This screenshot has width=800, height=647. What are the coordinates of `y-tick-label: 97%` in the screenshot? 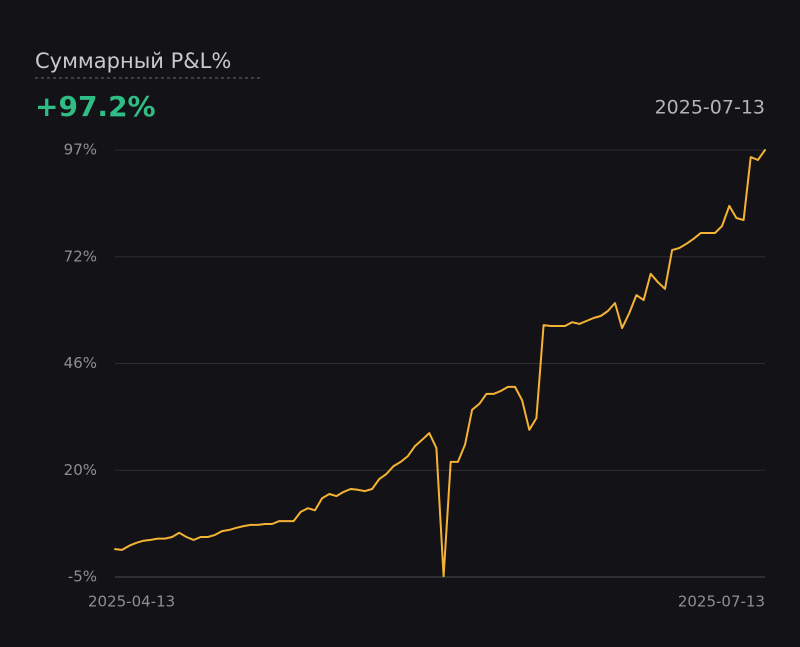 It's located at (80, 150).